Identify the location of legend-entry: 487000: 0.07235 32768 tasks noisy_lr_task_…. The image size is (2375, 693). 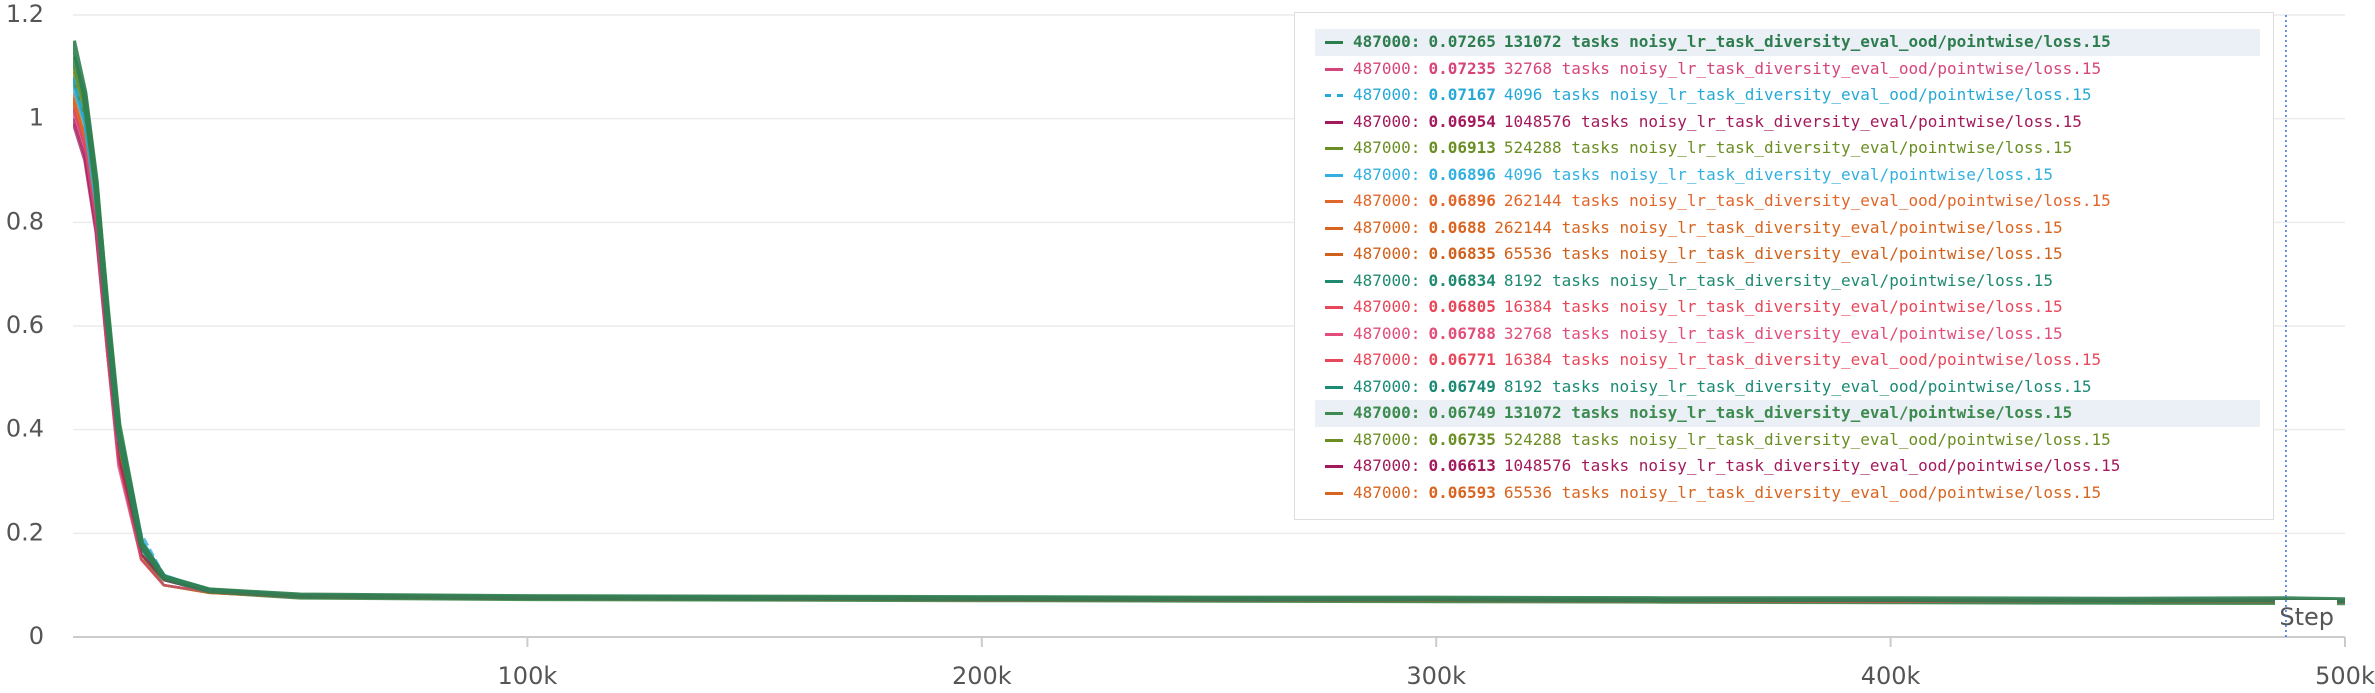
(1787, 69).